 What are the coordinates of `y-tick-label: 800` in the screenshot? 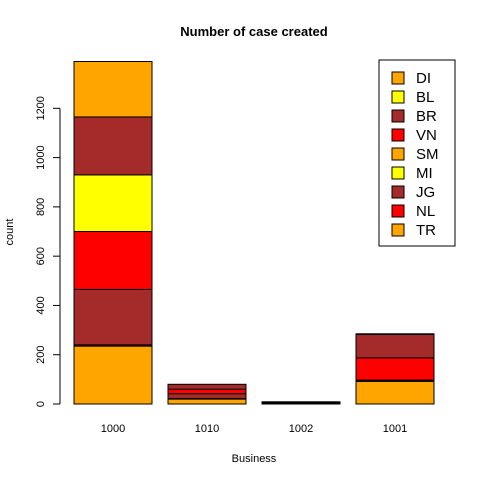 It's located at (41, 207).